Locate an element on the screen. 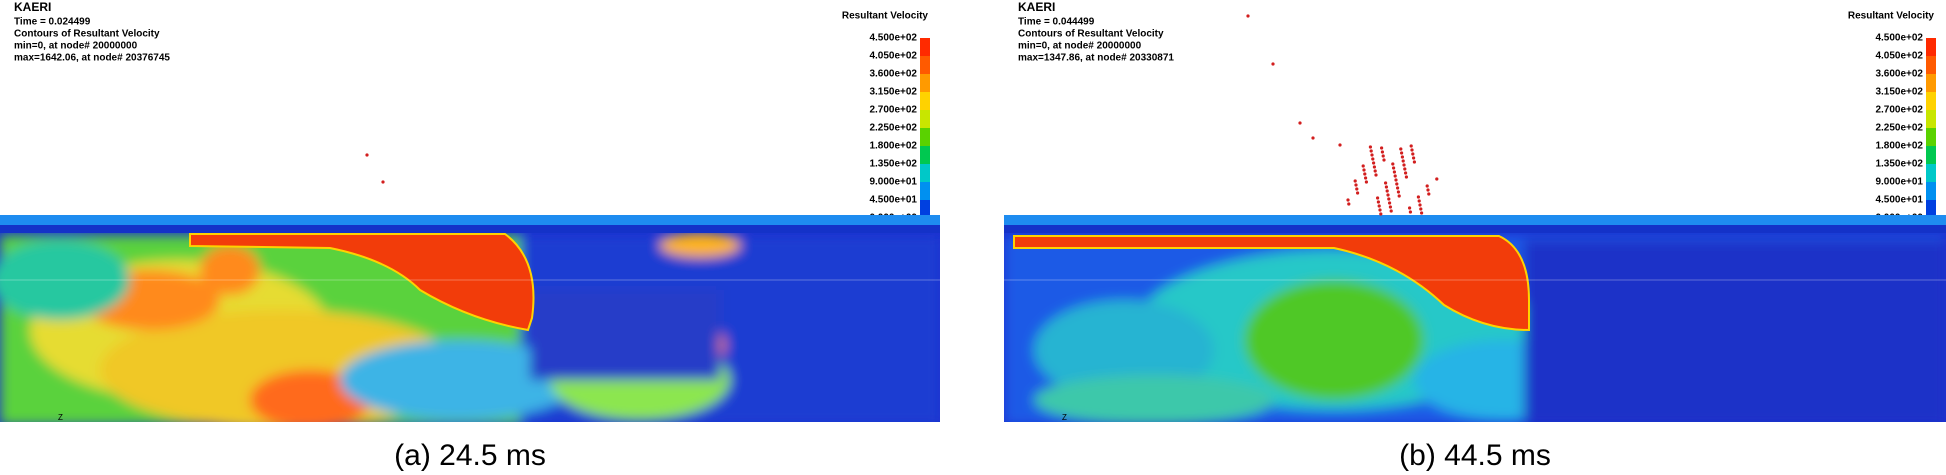 The image size is (1946, 475). header-line: Time = 0.024499 is located at coordinates (52, 22).